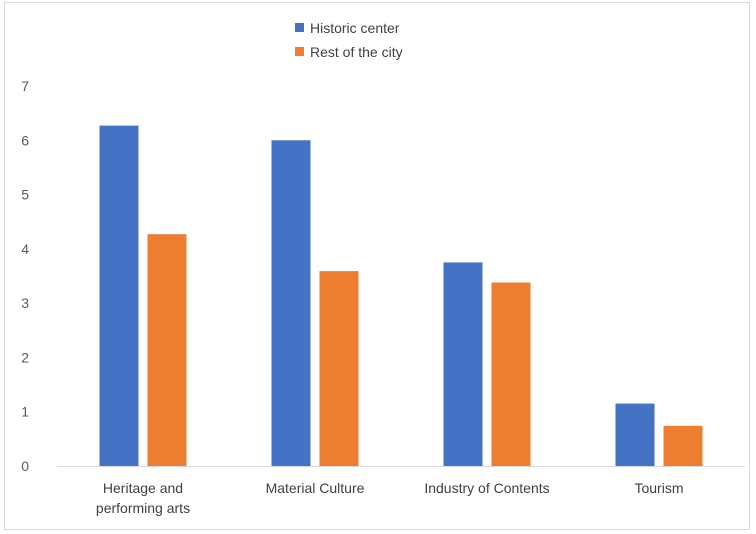 This screenshot has height=534, width=756. I want to click on legend: Historic center Rest of the city, so click(349, 40).